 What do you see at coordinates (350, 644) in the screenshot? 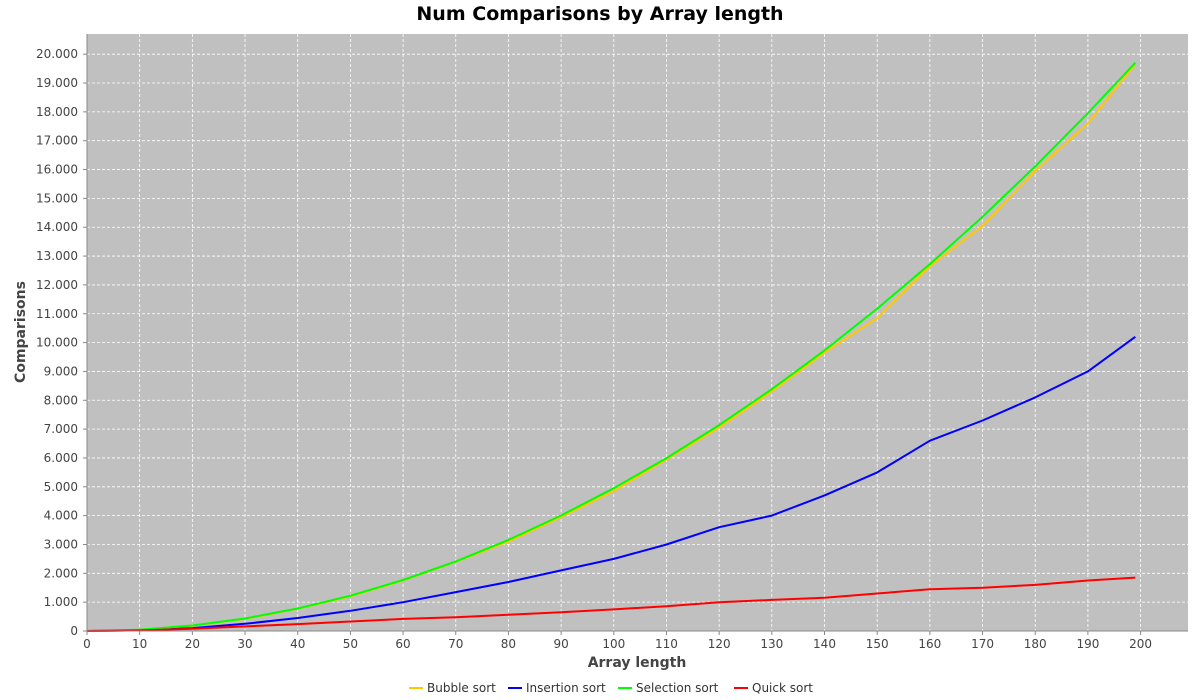
I see `x-tick-label: 50` at bounding box center [350, 644].